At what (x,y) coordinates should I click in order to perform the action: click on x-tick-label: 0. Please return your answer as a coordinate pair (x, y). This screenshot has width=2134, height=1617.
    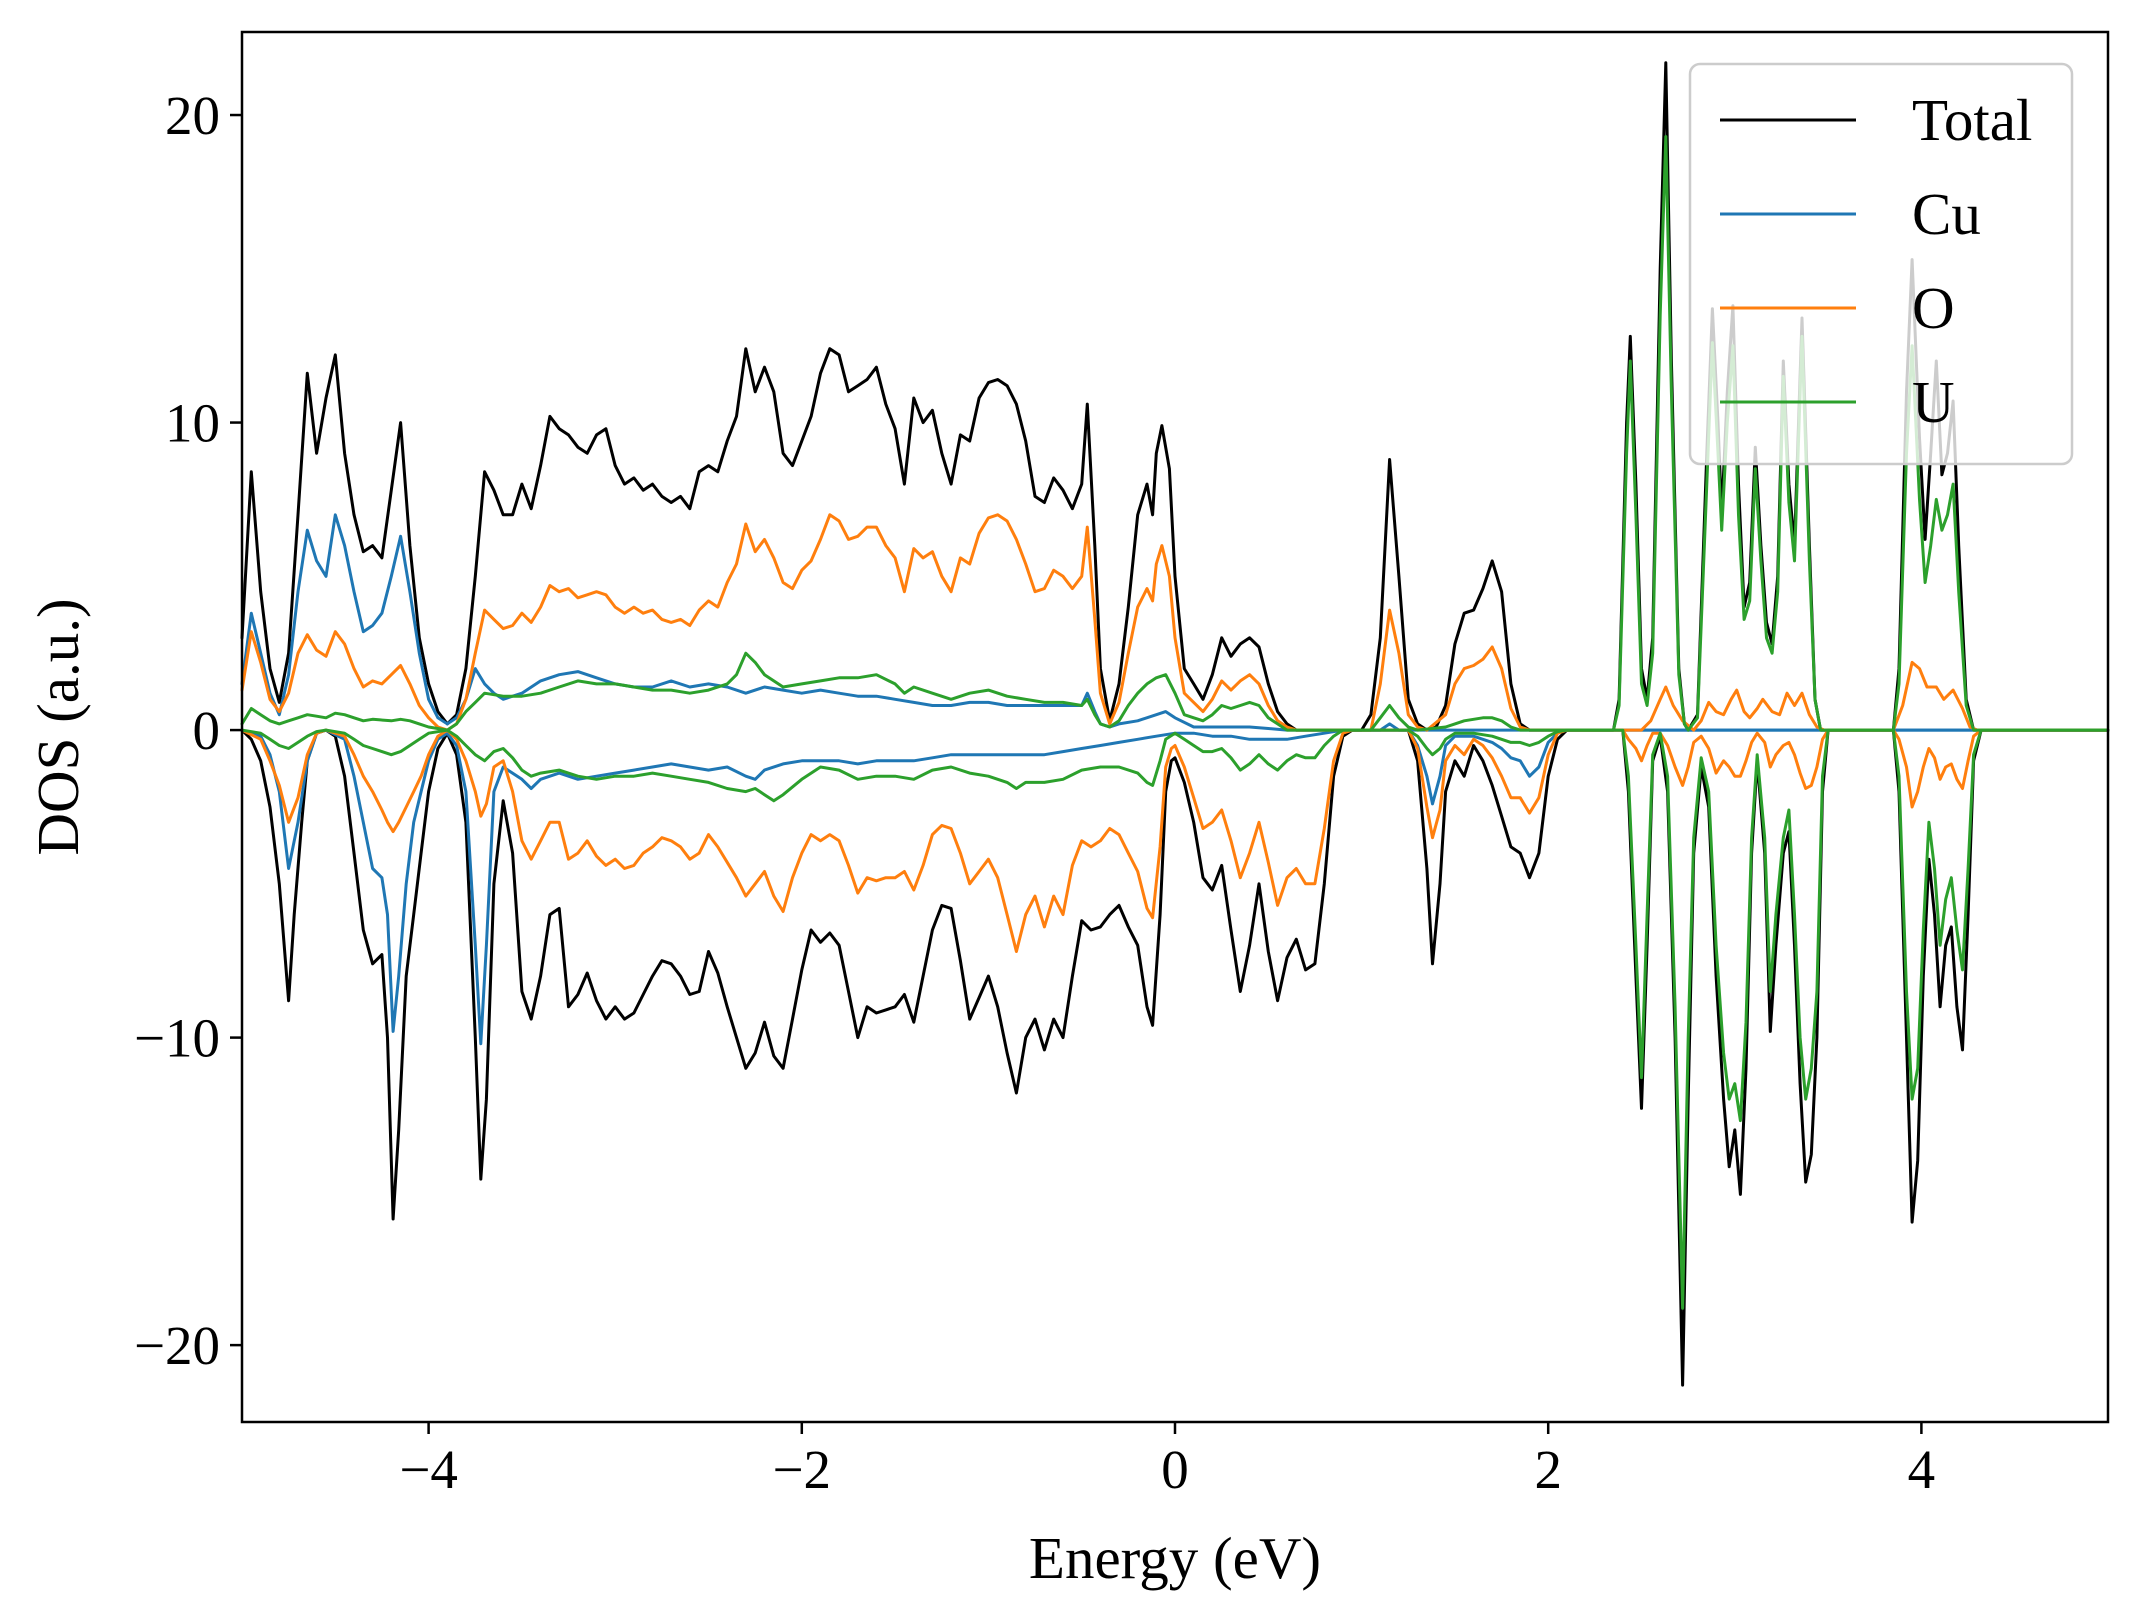
    Looking at the image, I should click on (1175, 1469).